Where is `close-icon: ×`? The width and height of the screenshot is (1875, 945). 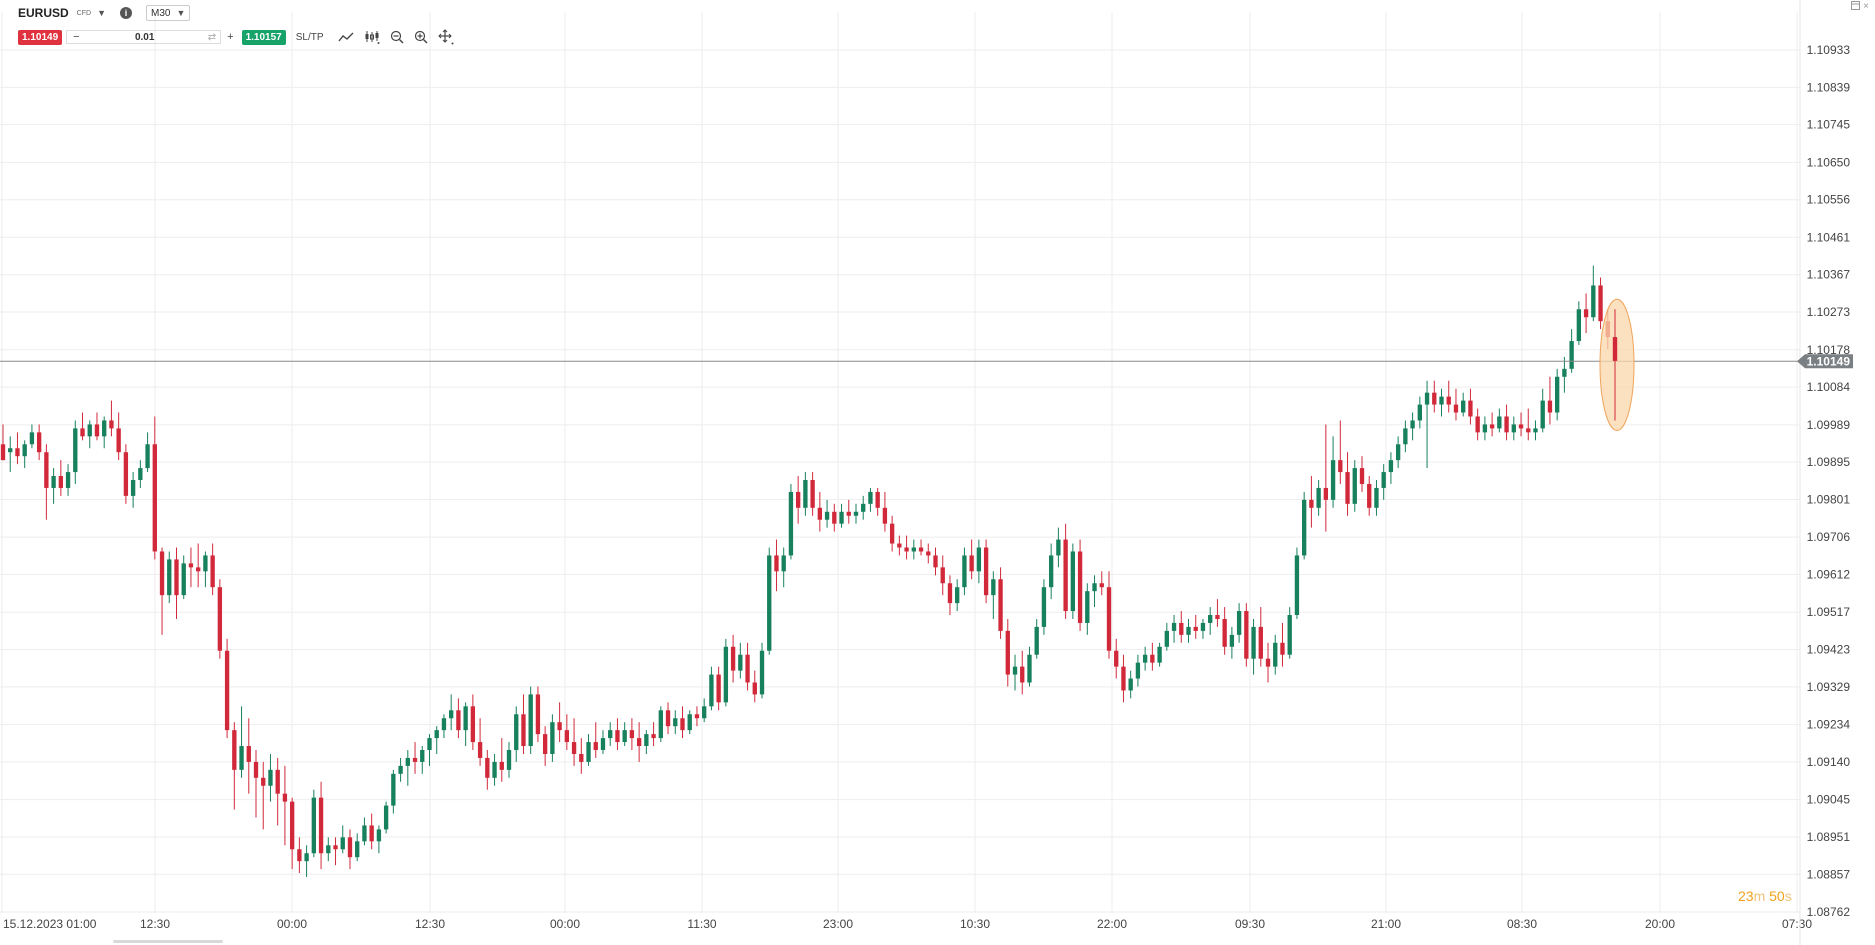 close-icon: × is located at coordinates (1866, 6).